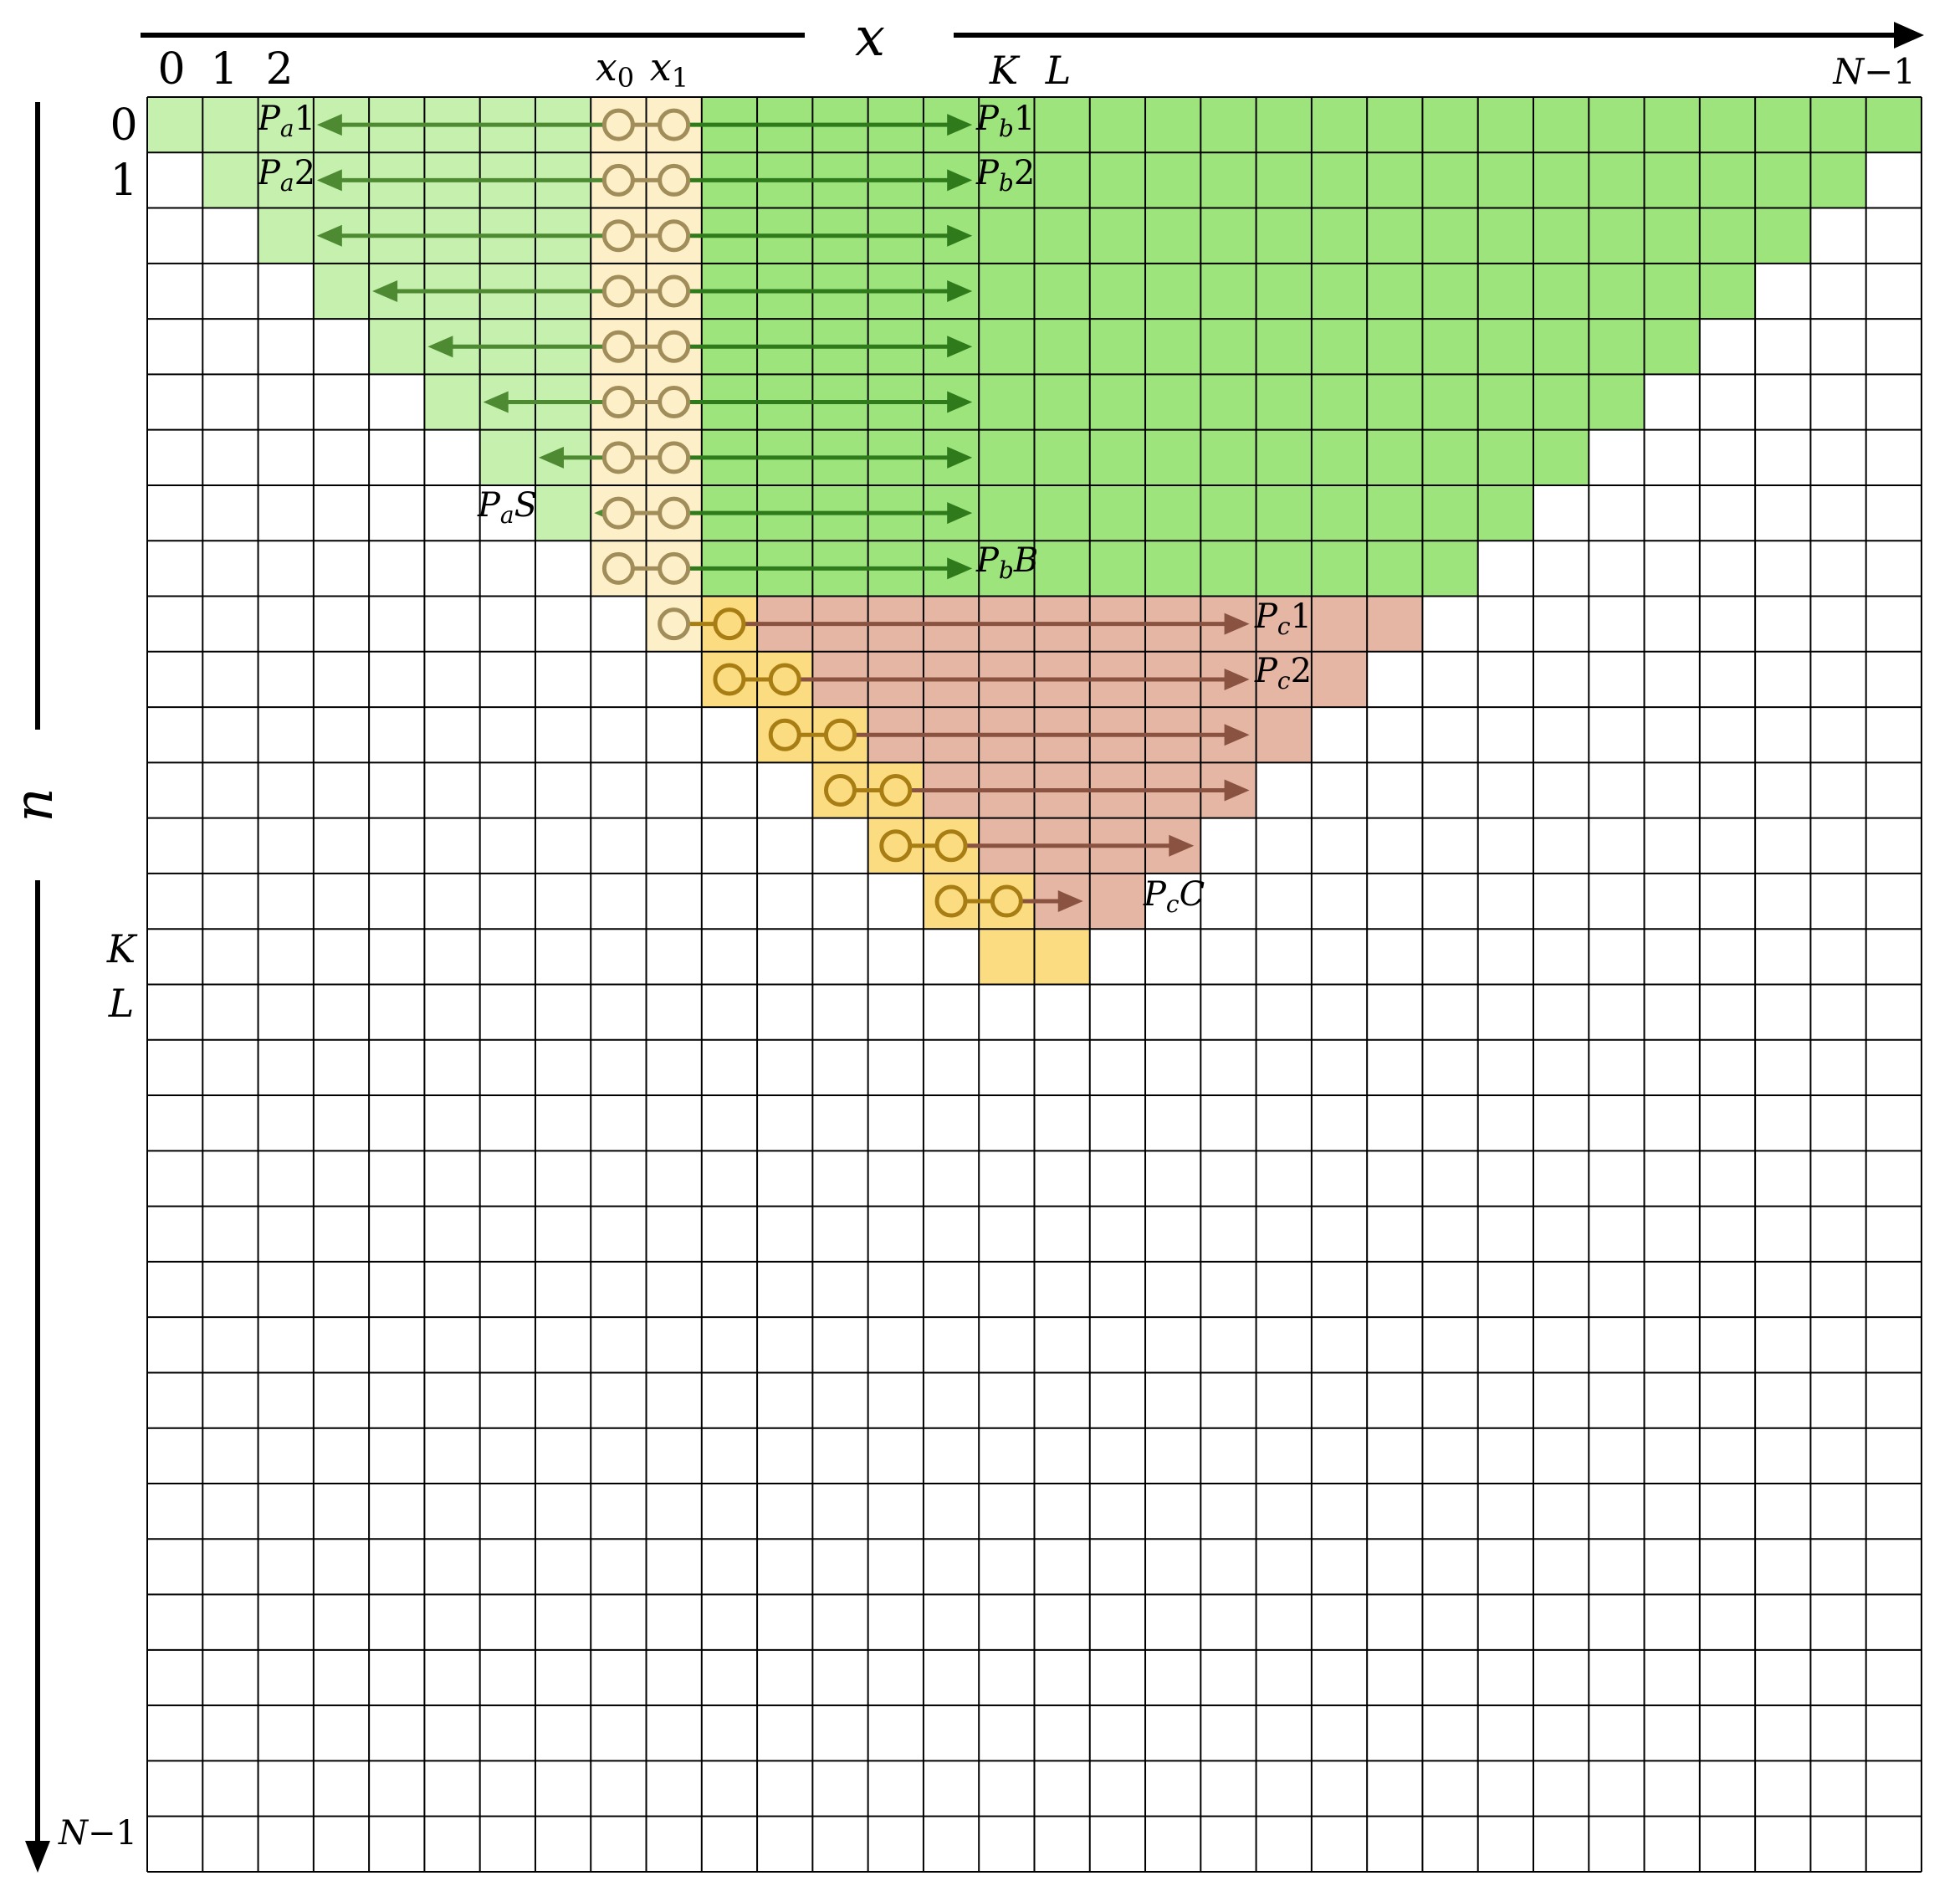 The image size is (1960, 1881). I want to click on circle-b-r13, so click(951, 846).